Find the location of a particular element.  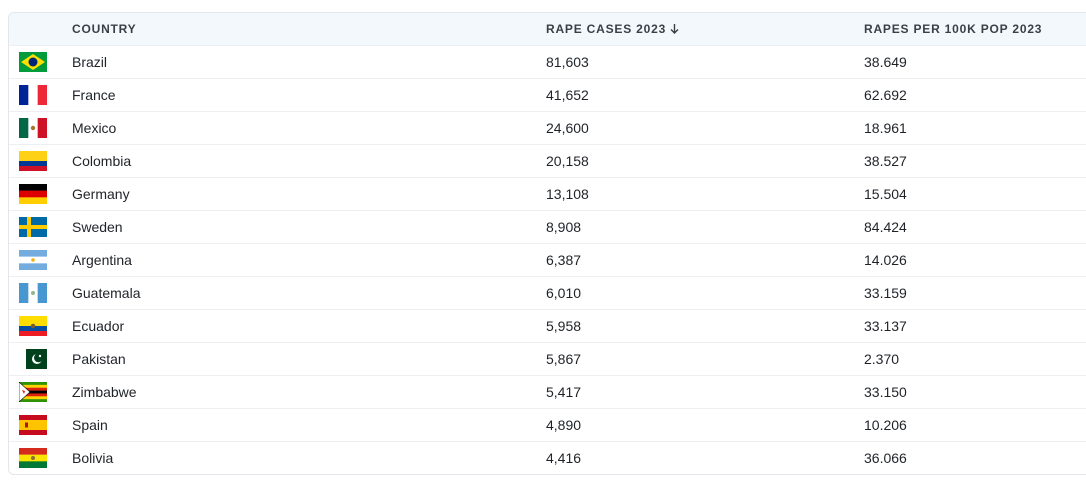

rate-per-100k: 15.504 is located at coordinates (885, 194).